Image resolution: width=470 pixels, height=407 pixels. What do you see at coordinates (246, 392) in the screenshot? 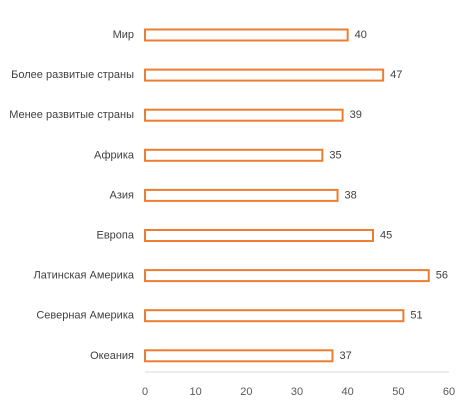
I see `x-tick-label: 20` at bounding box center [246, 392].